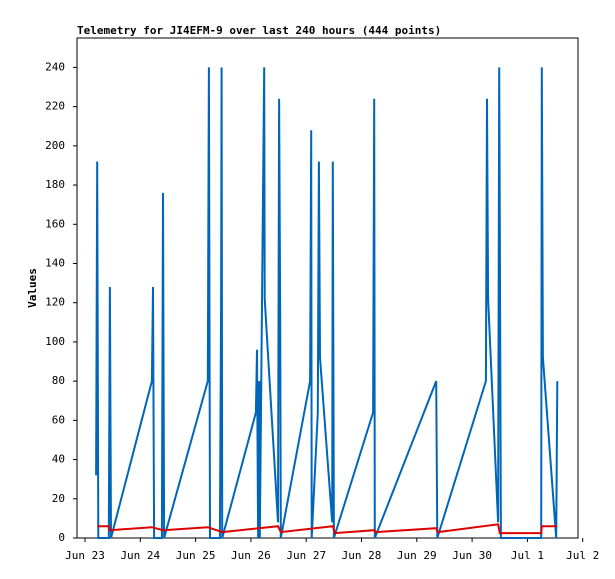 This screenshot has height=579, width=615. I want to click on y-axis-label: Values, so click(32, 288).